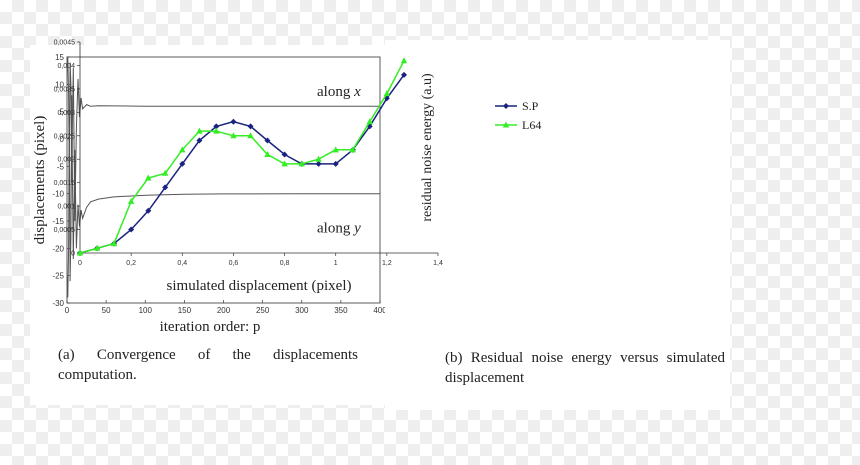 The image size is (860, 465). What do you see at coordinates (106, 310) in the screenshot?
I see `x-tick-label: 50` at bounding box center [106, 310].